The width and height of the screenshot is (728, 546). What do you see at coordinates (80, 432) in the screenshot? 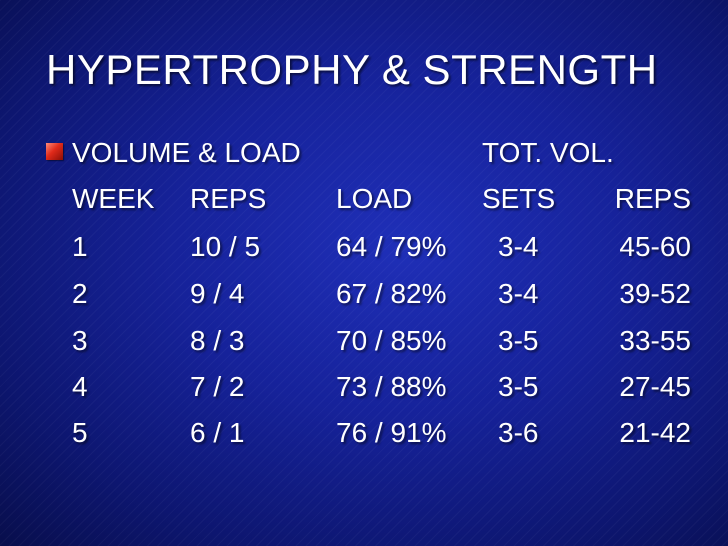
I see `week-cell: 5` at bounding box center [80, 432].